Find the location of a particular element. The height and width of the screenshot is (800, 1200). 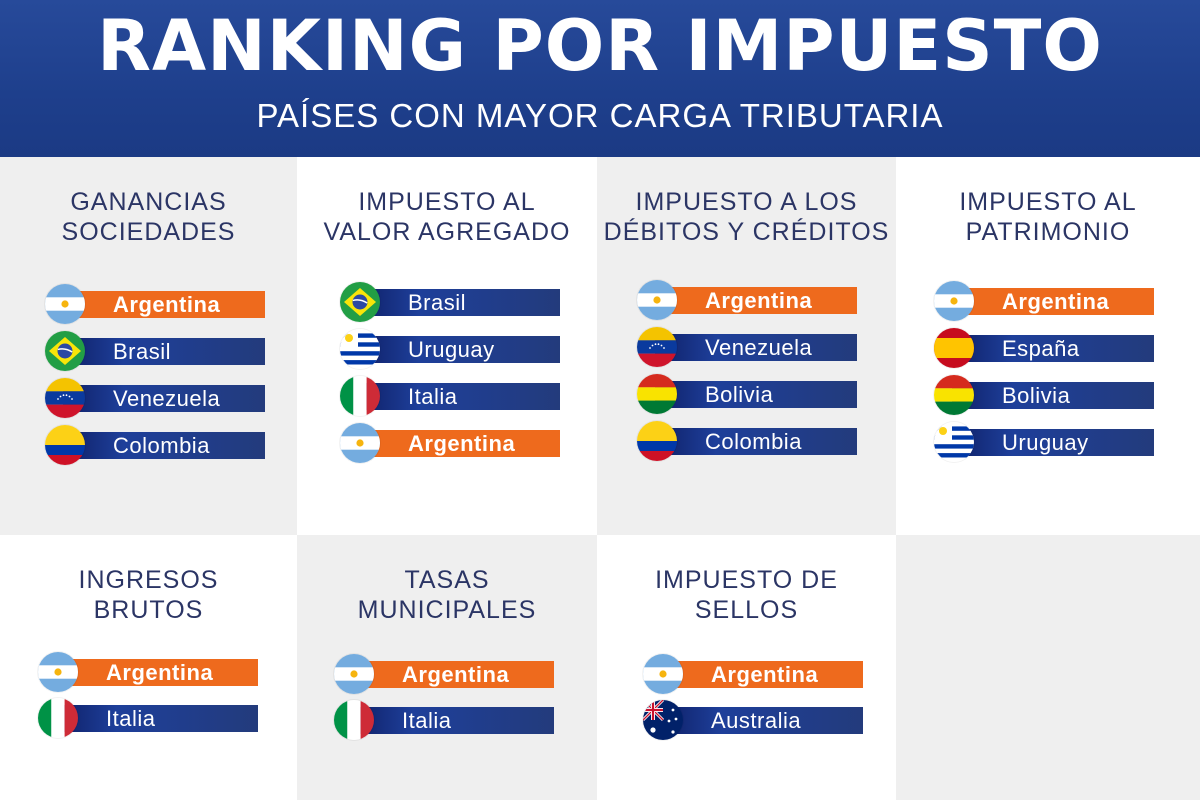

country-row: Australia is located at coordinates (754, 720).